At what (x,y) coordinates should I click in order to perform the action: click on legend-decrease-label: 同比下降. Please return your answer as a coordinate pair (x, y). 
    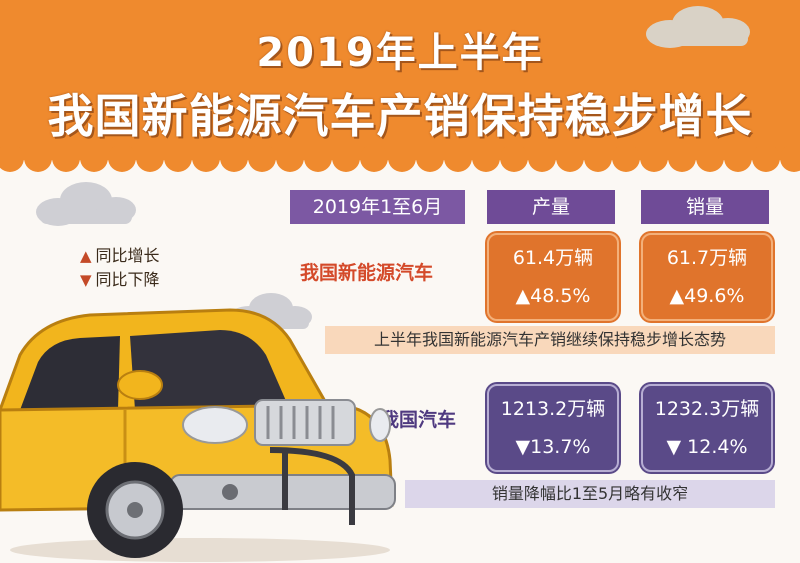
    Looking at the image, I should click on (127, 279).